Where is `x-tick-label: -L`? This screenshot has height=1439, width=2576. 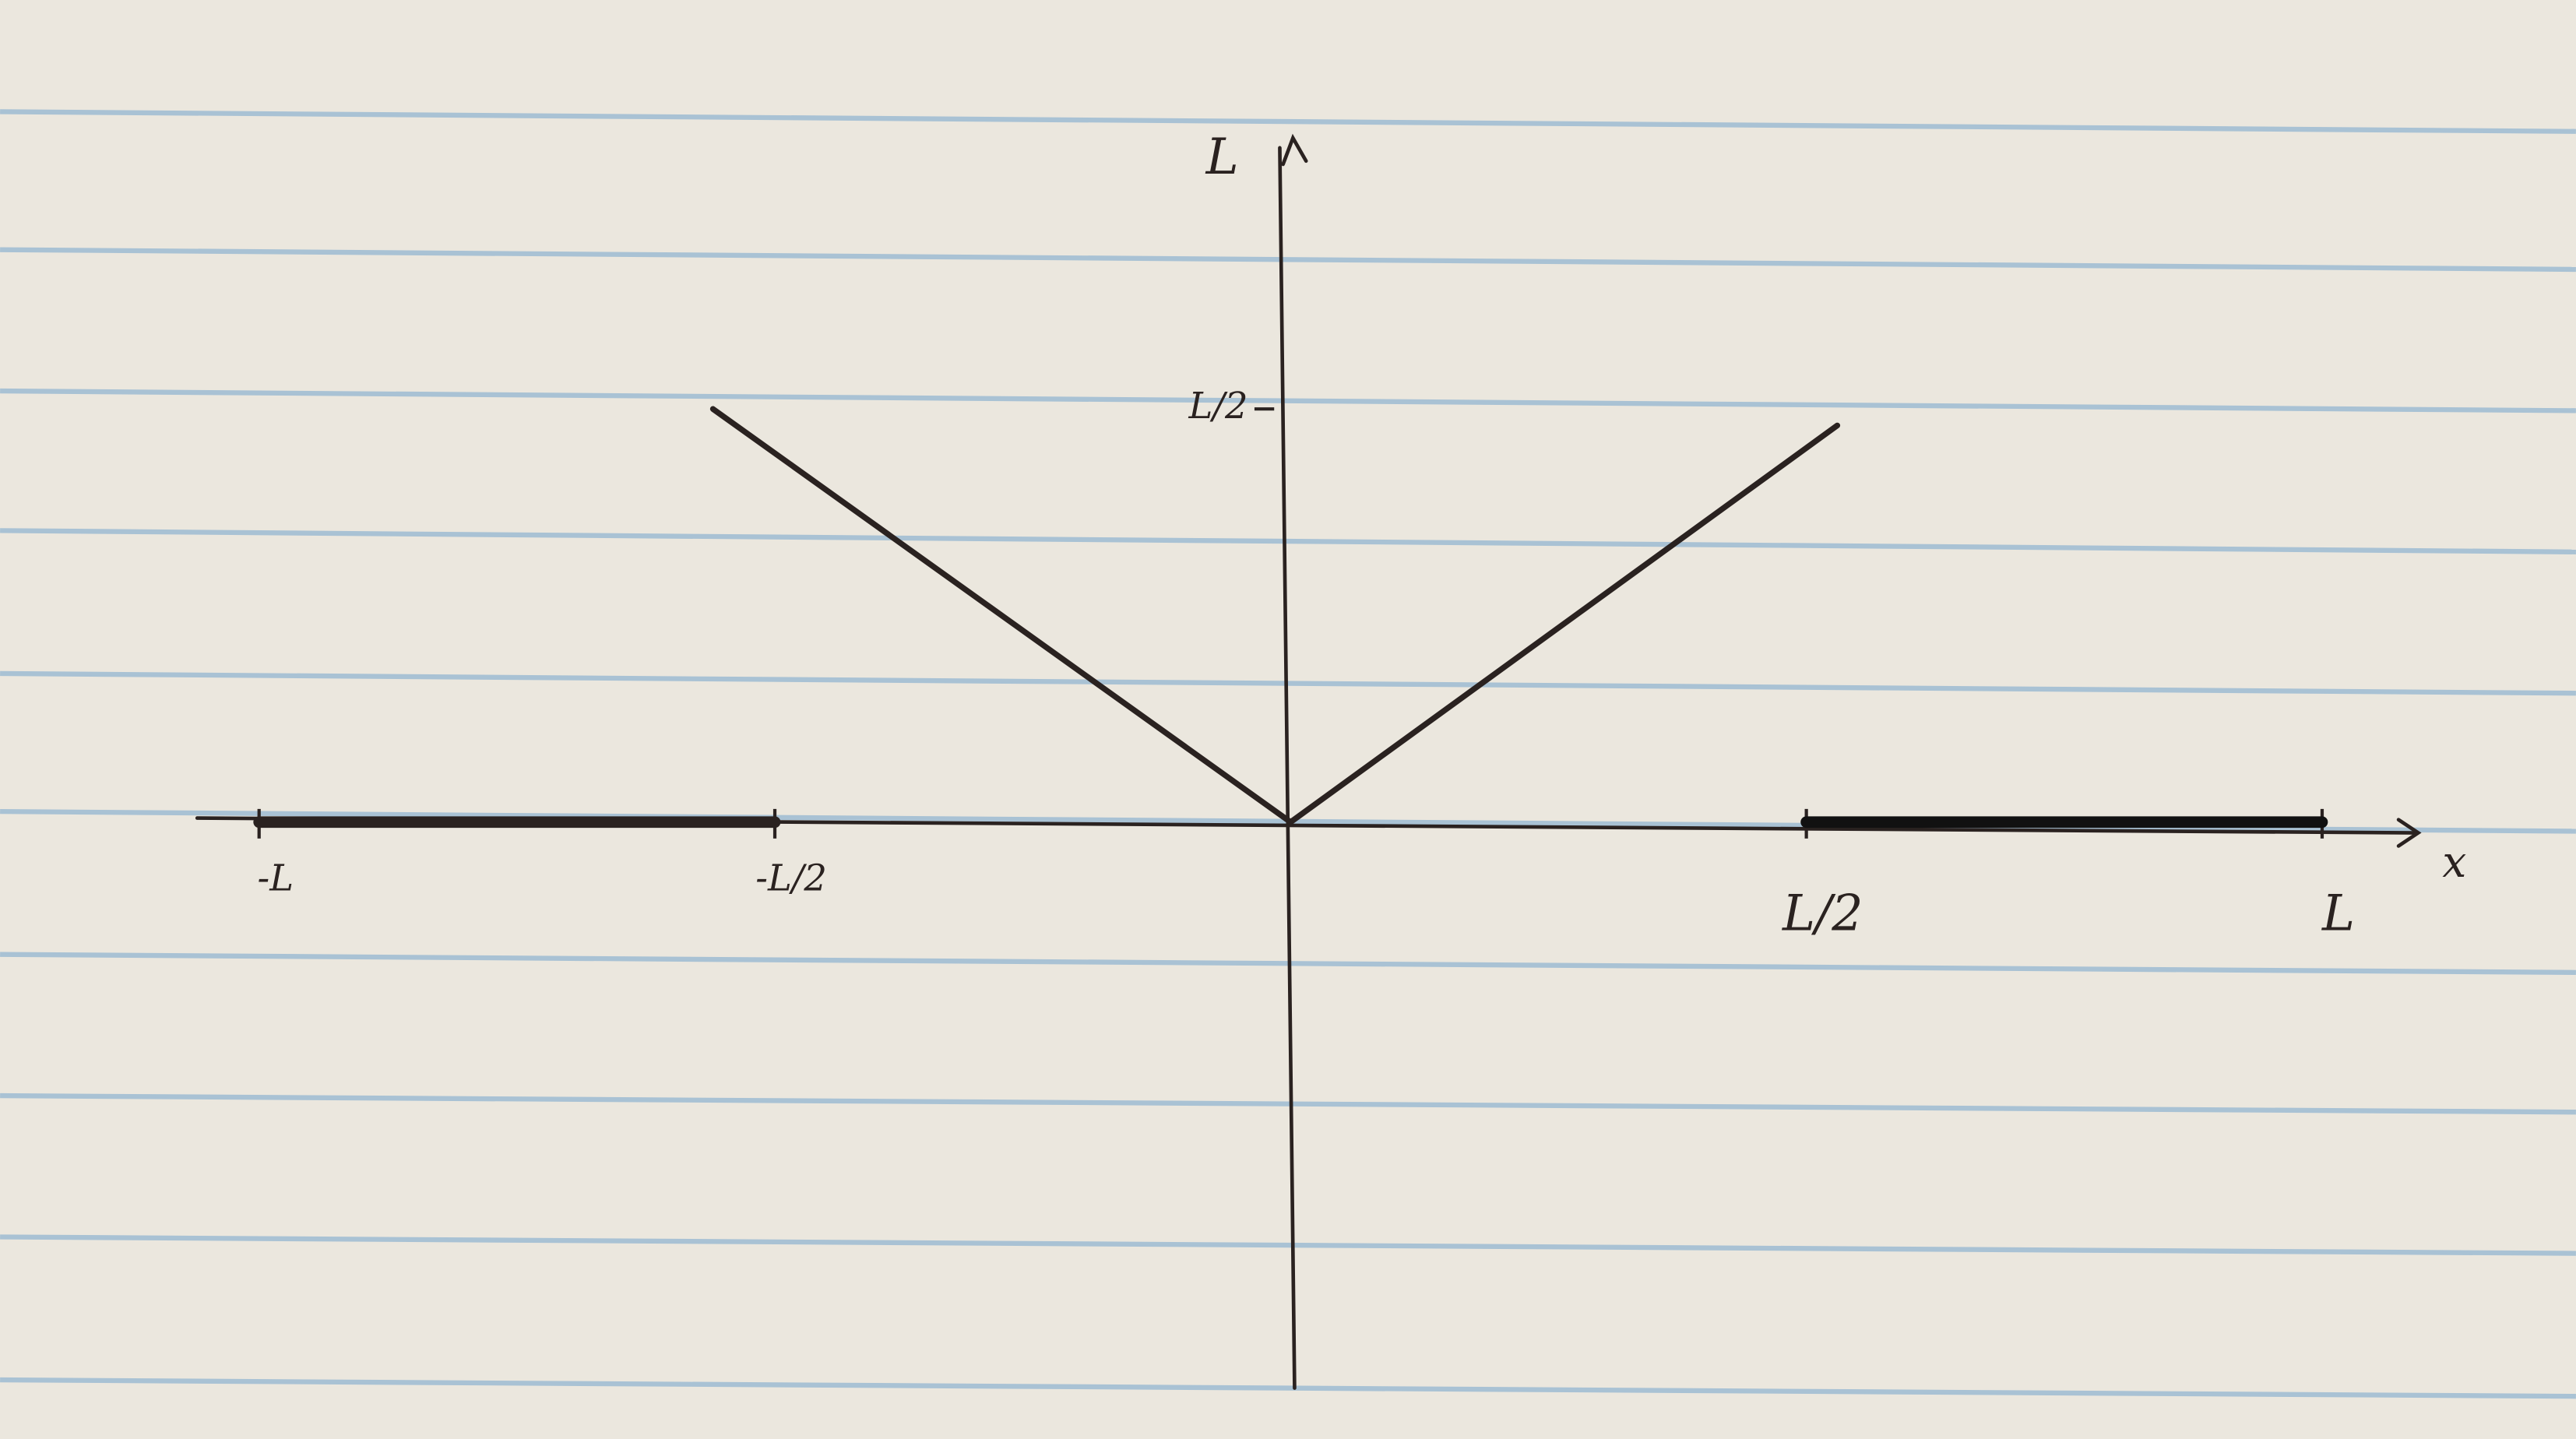
x-tick-label: -L is located at coordinates (276, 878).